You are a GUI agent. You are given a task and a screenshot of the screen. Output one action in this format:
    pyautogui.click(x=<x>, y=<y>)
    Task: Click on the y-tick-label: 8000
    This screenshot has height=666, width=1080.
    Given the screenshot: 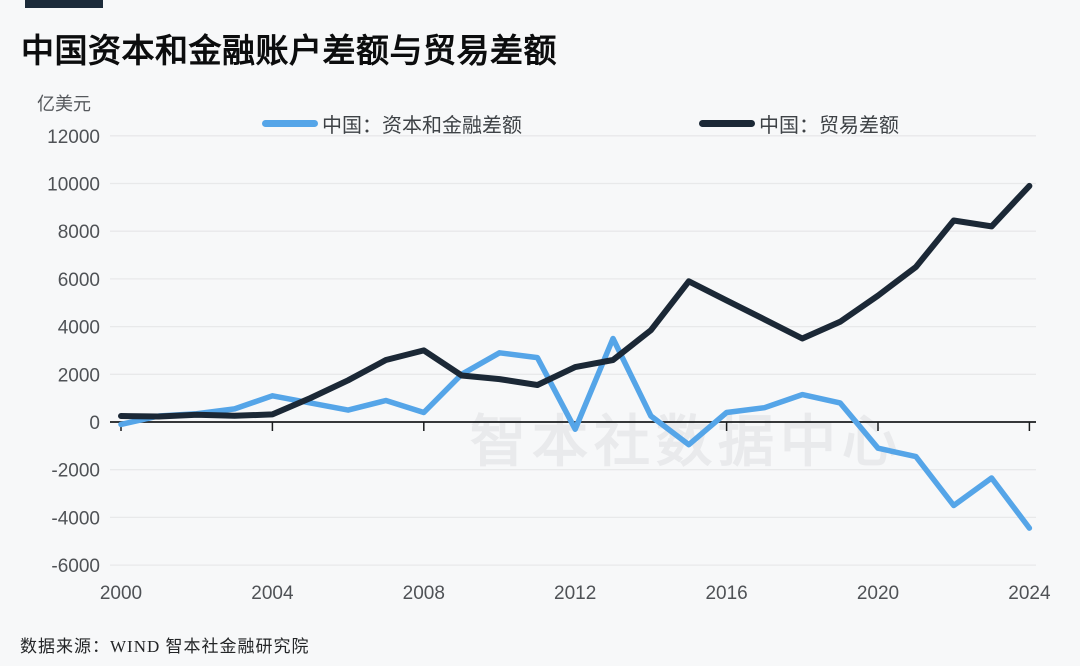 What is the action you would take?
    pyautogui.click(x=79, y=232)
    